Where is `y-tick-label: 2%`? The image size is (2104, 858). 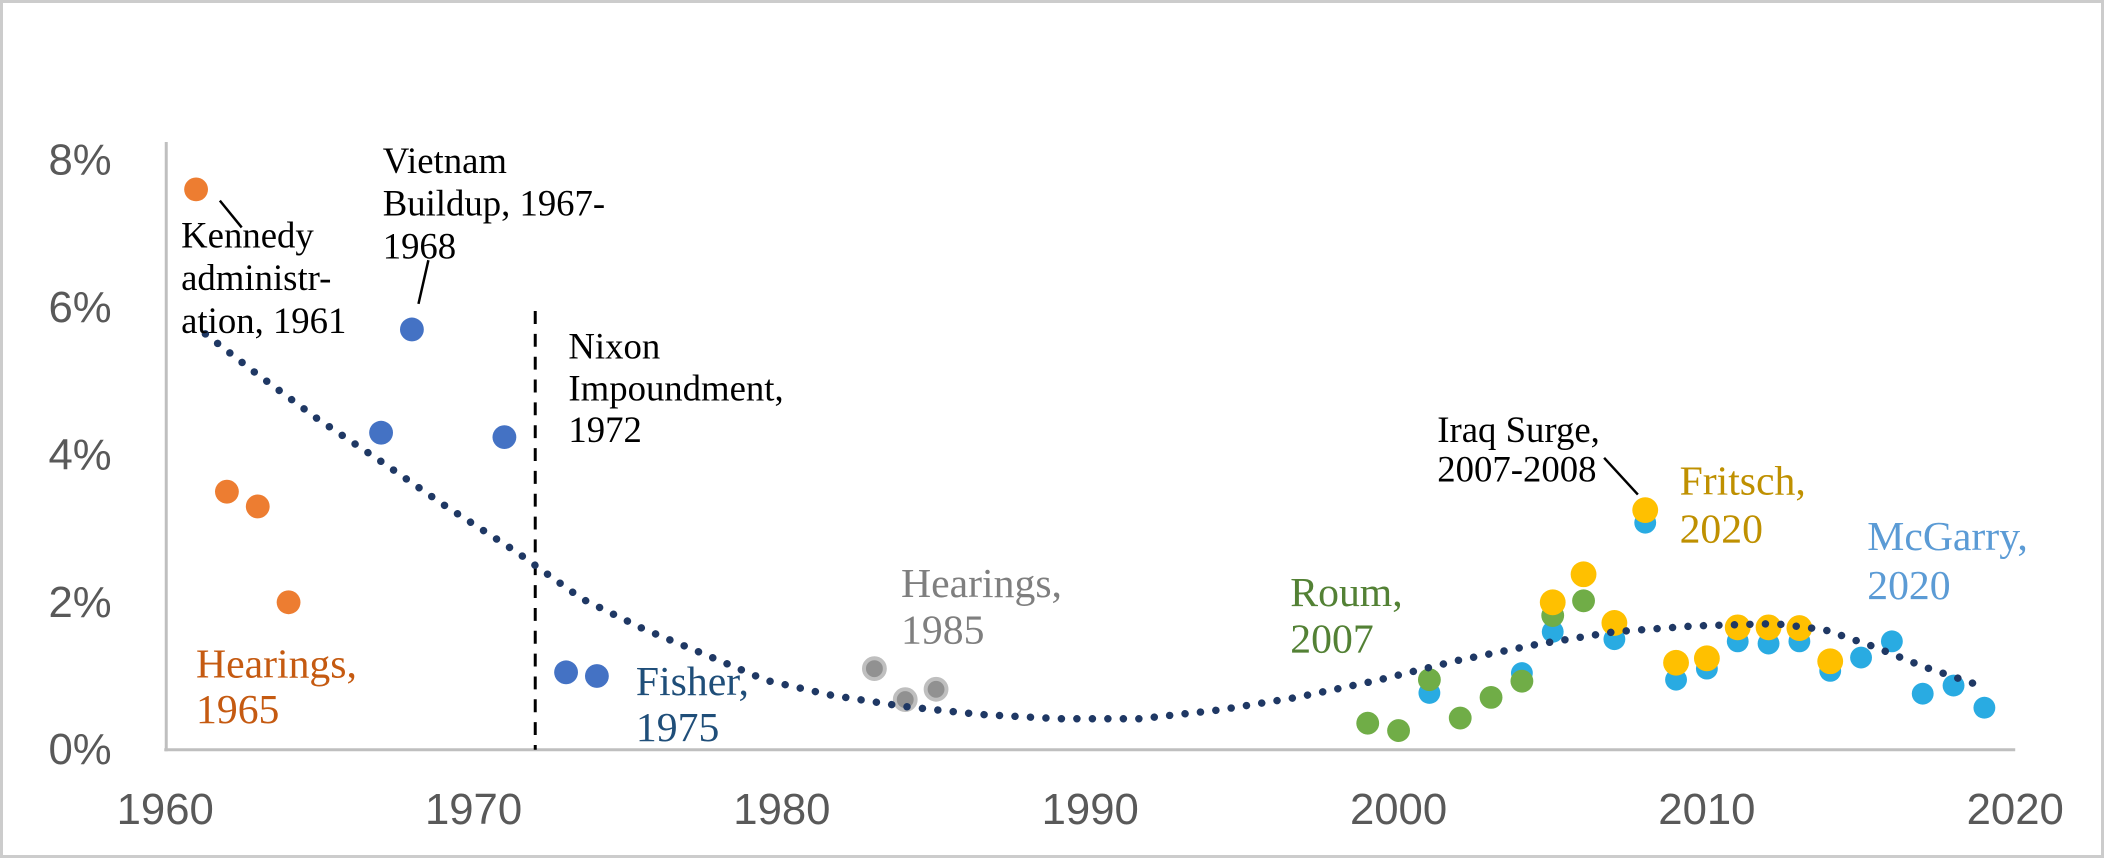 y-tick-label: 2% is located at coordinates (79, 602).